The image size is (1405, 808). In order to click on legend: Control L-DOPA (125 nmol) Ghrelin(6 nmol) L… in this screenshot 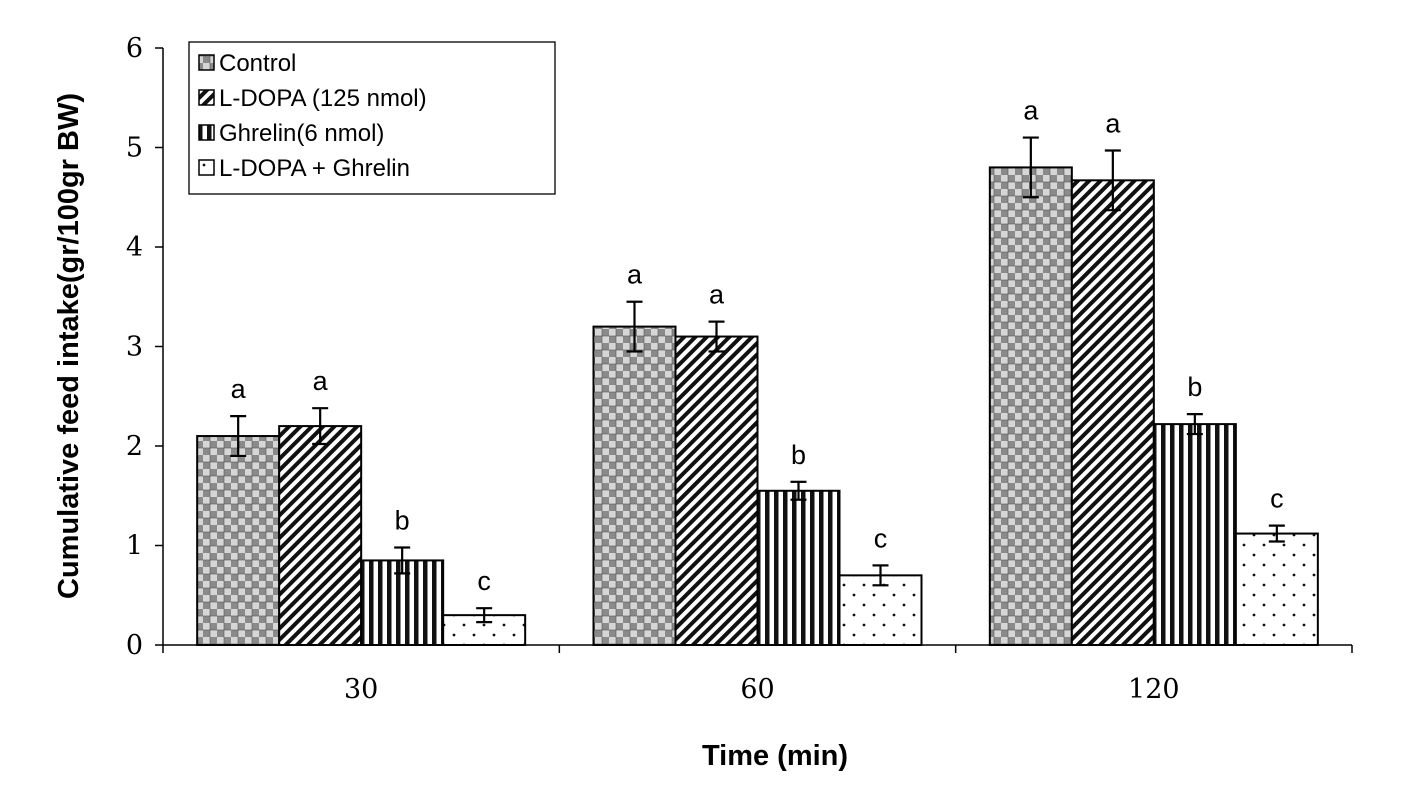, I will do `click(372, 118)`.